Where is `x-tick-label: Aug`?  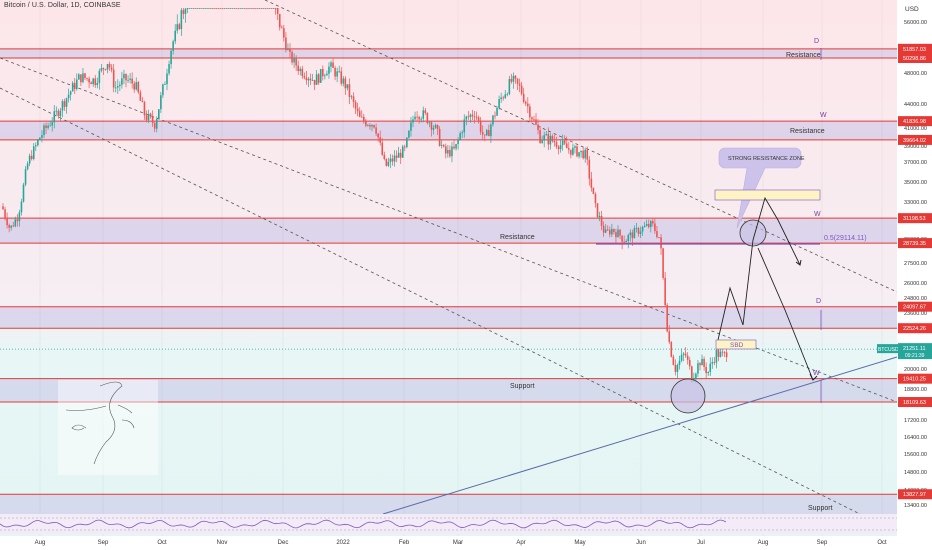 x-tick-label: Aug is located at coordinates (40, 543).